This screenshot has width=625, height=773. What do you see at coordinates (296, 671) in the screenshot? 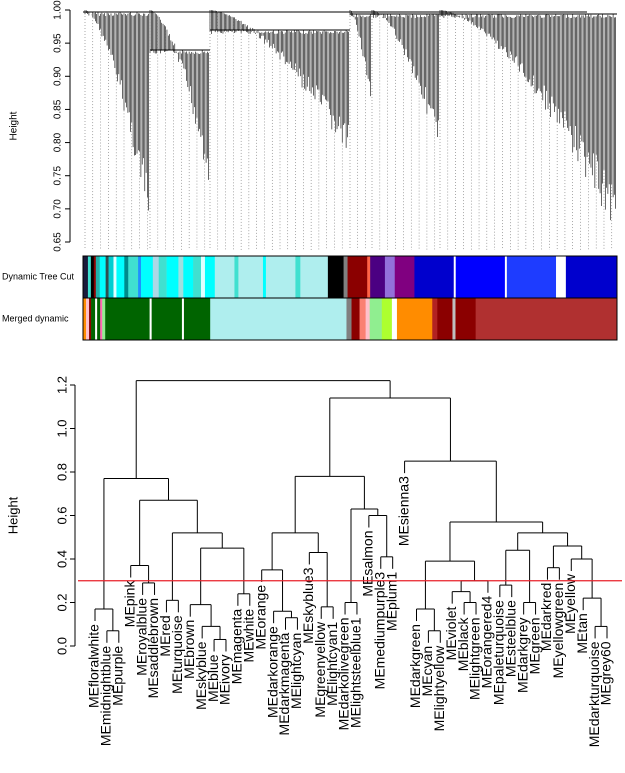
I see `leaf-label: MElightcyan` at bounding box center [296, 671].